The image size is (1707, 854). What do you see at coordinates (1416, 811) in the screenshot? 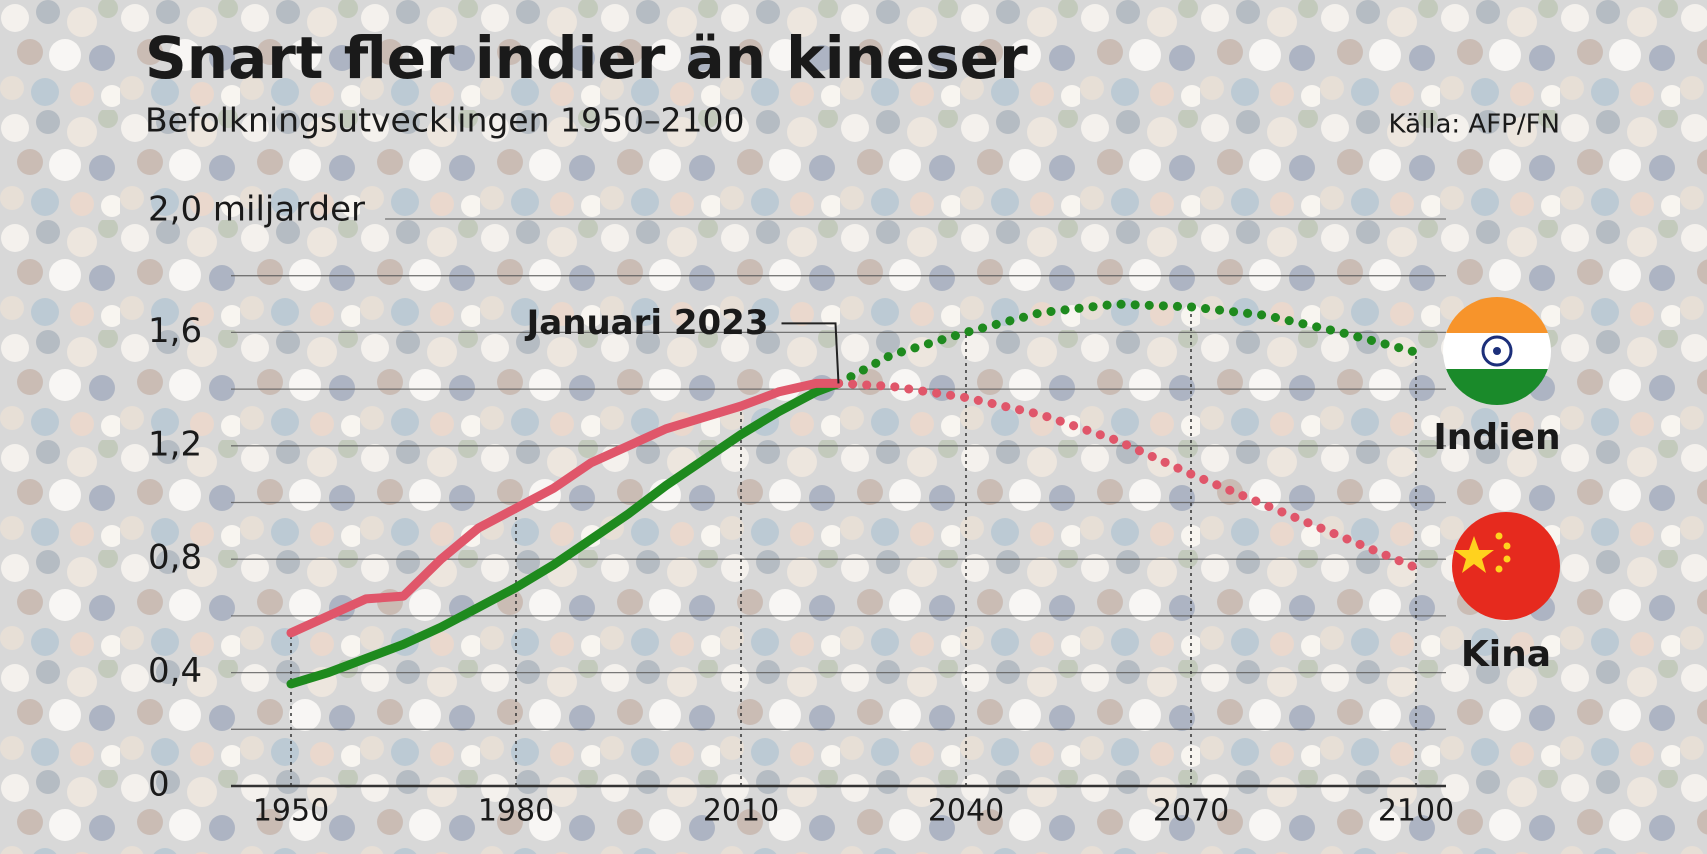
I see `x-tick-label: 2100` at bounding box center [1416, 811].